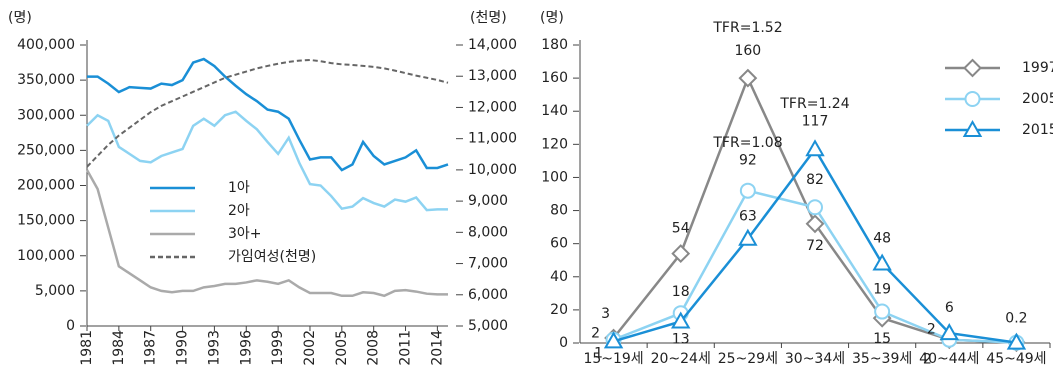 This screenshot has width=1053, height=377. Describe the element at coordinates (1016, 319) in the screenshot. I see `data-label: 0.2` at that location.